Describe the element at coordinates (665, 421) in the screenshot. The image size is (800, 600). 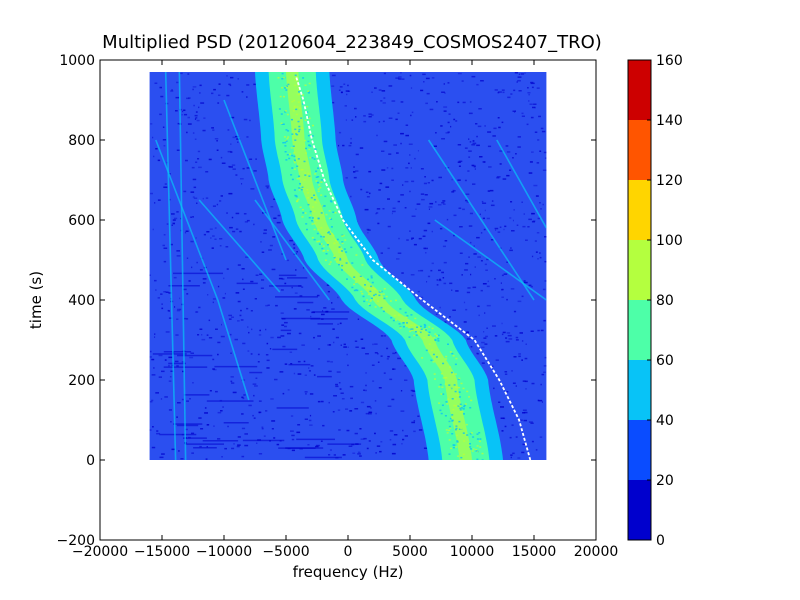
I see `colorbar-tick-label: 40` at that location.